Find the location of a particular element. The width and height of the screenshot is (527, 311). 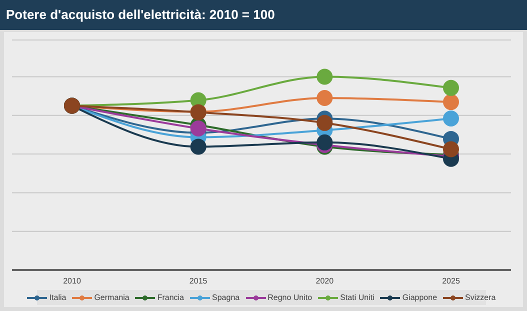

legend-label: Germania is located at coordinates (111, 297).